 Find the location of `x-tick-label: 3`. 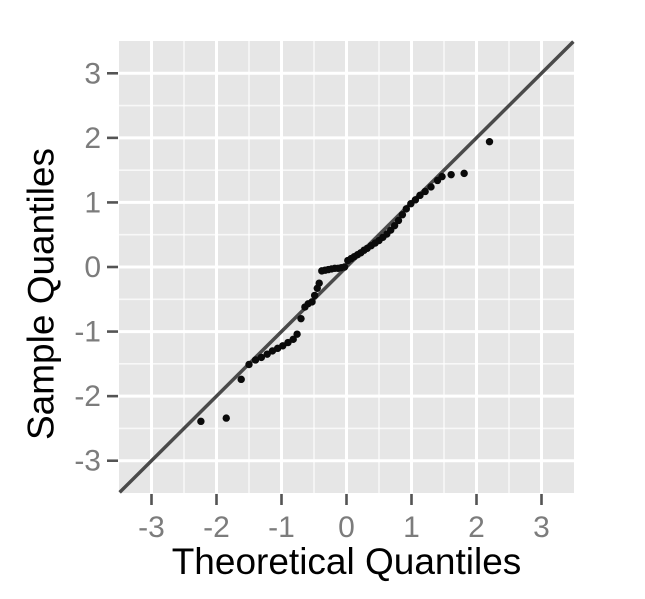

x-tick-label: 3 is located at coordinates (541, 527).